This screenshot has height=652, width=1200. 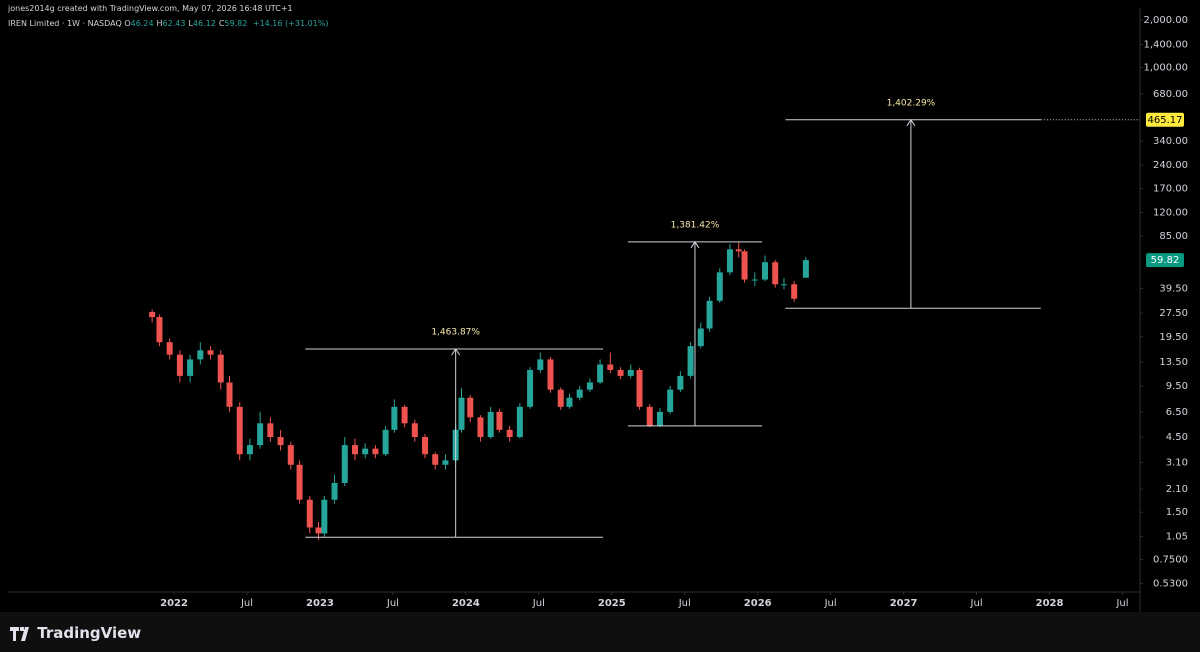 What do you see at coordinates (65, 23) in the screenshot?
I see `symbol: IREN Limited · 1W · NASDAQ` at bounding box center [65, 23].